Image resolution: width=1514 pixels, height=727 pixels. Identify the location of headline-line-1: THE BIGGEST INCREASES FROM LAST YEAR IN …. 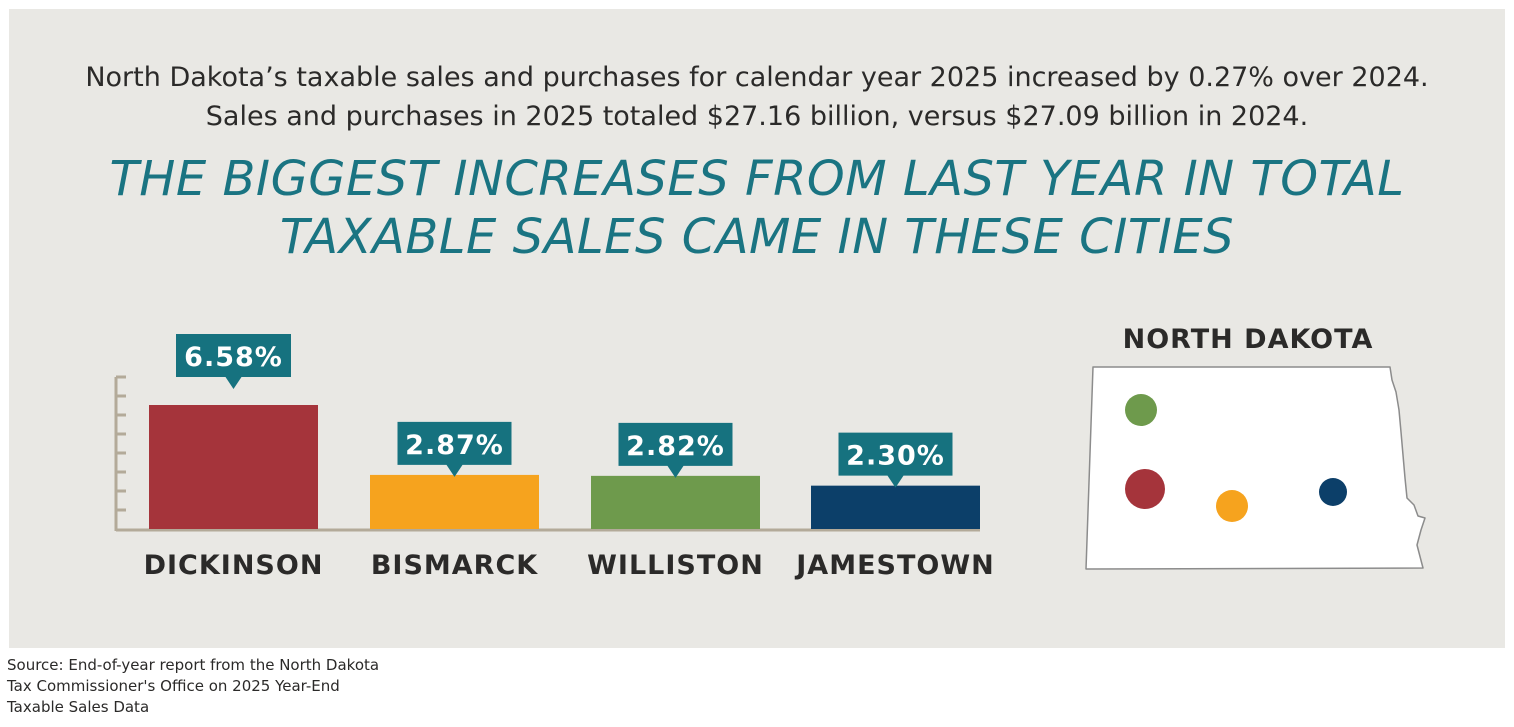
(757, 179).